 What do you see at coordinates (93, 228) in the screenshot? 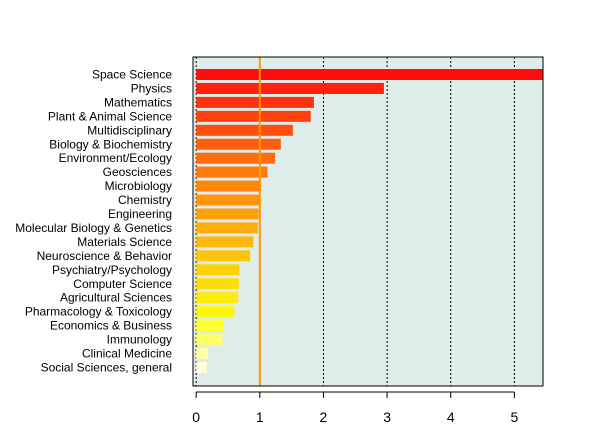
I see `category-label: Molecular Biology & Genetics` at bounding box center [93, 228].